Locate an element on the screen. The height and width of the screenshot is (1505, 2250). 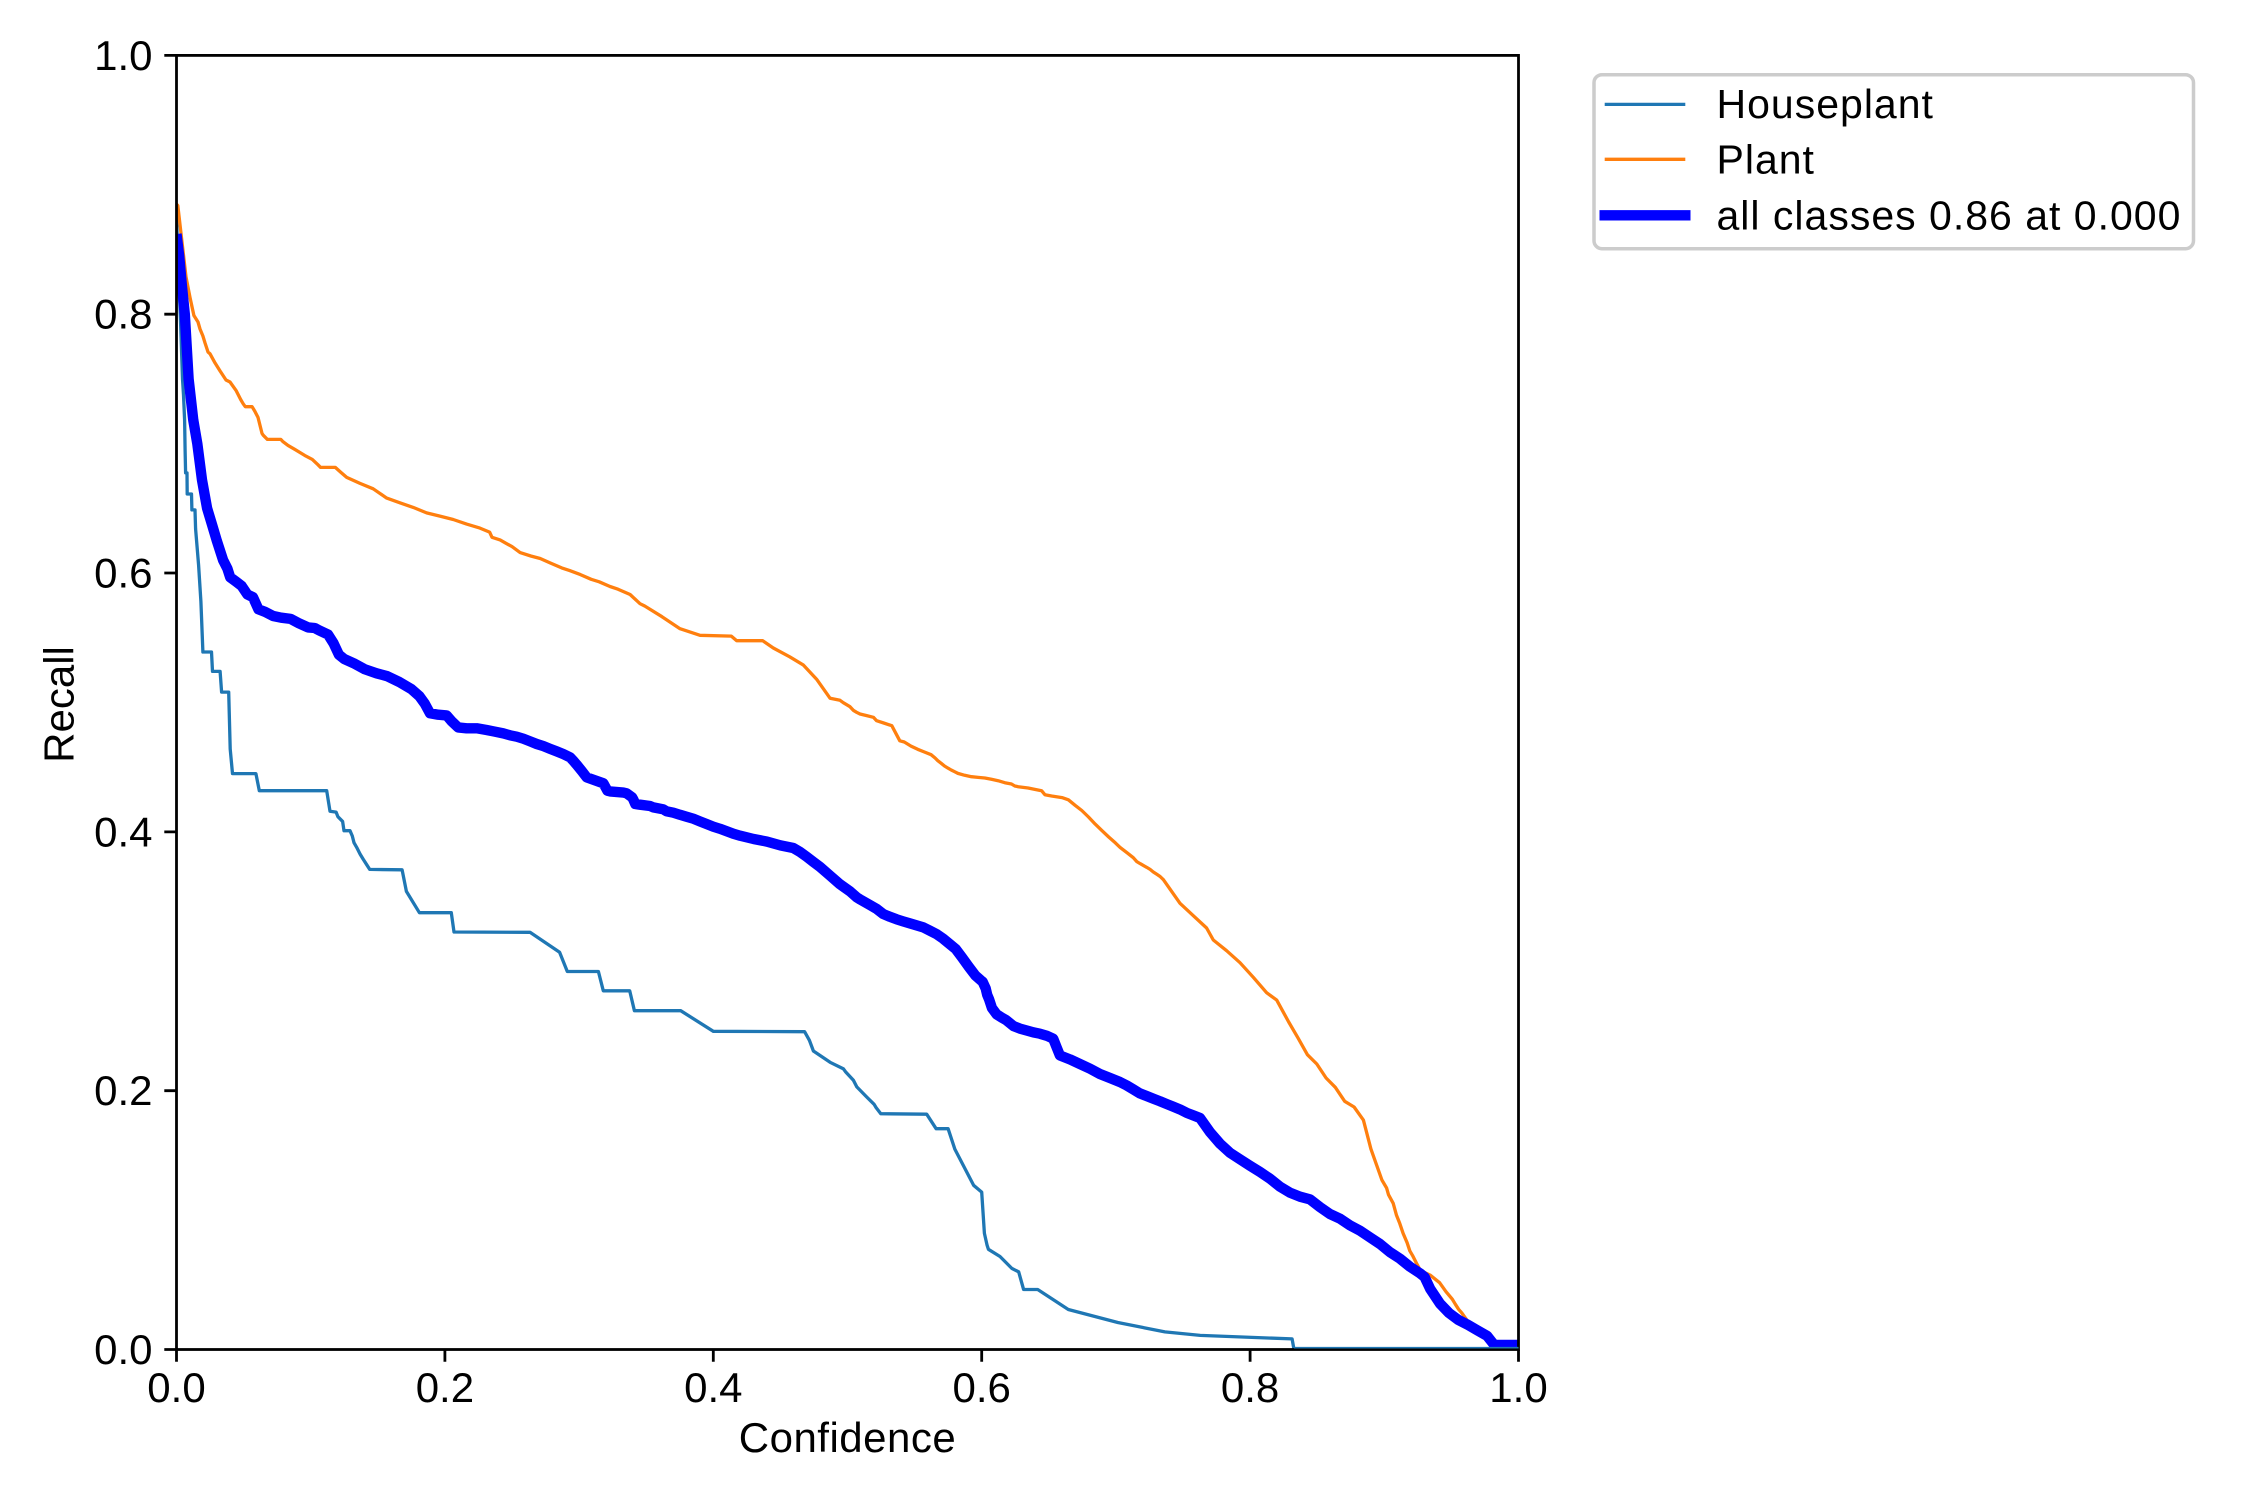
svg-text: Confidence is located at coordinates (847, 1437).